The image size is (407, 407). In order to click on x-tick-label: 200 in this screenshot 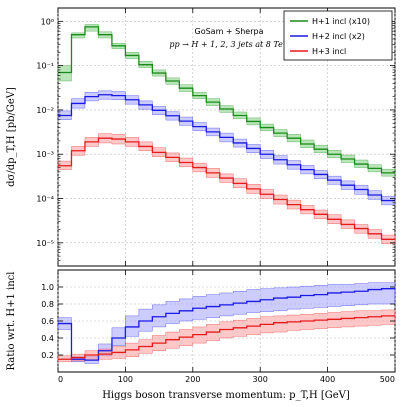, I will do `click(192, 379)`.